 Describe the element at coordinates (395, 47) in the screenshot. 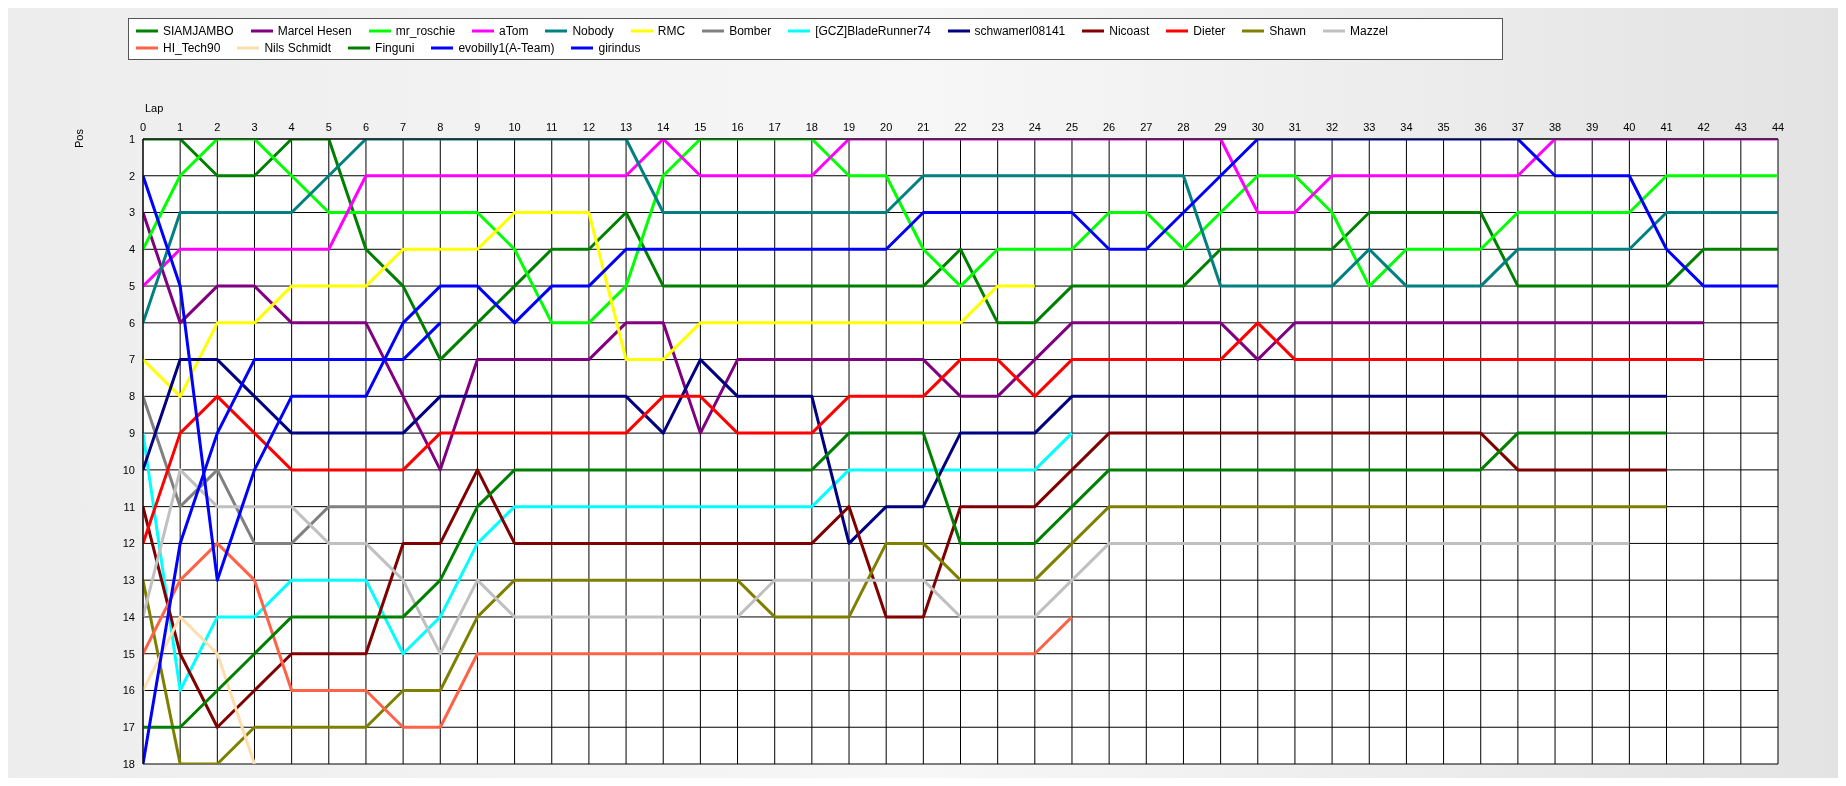

I see `legend-label: Finguni` at that location.